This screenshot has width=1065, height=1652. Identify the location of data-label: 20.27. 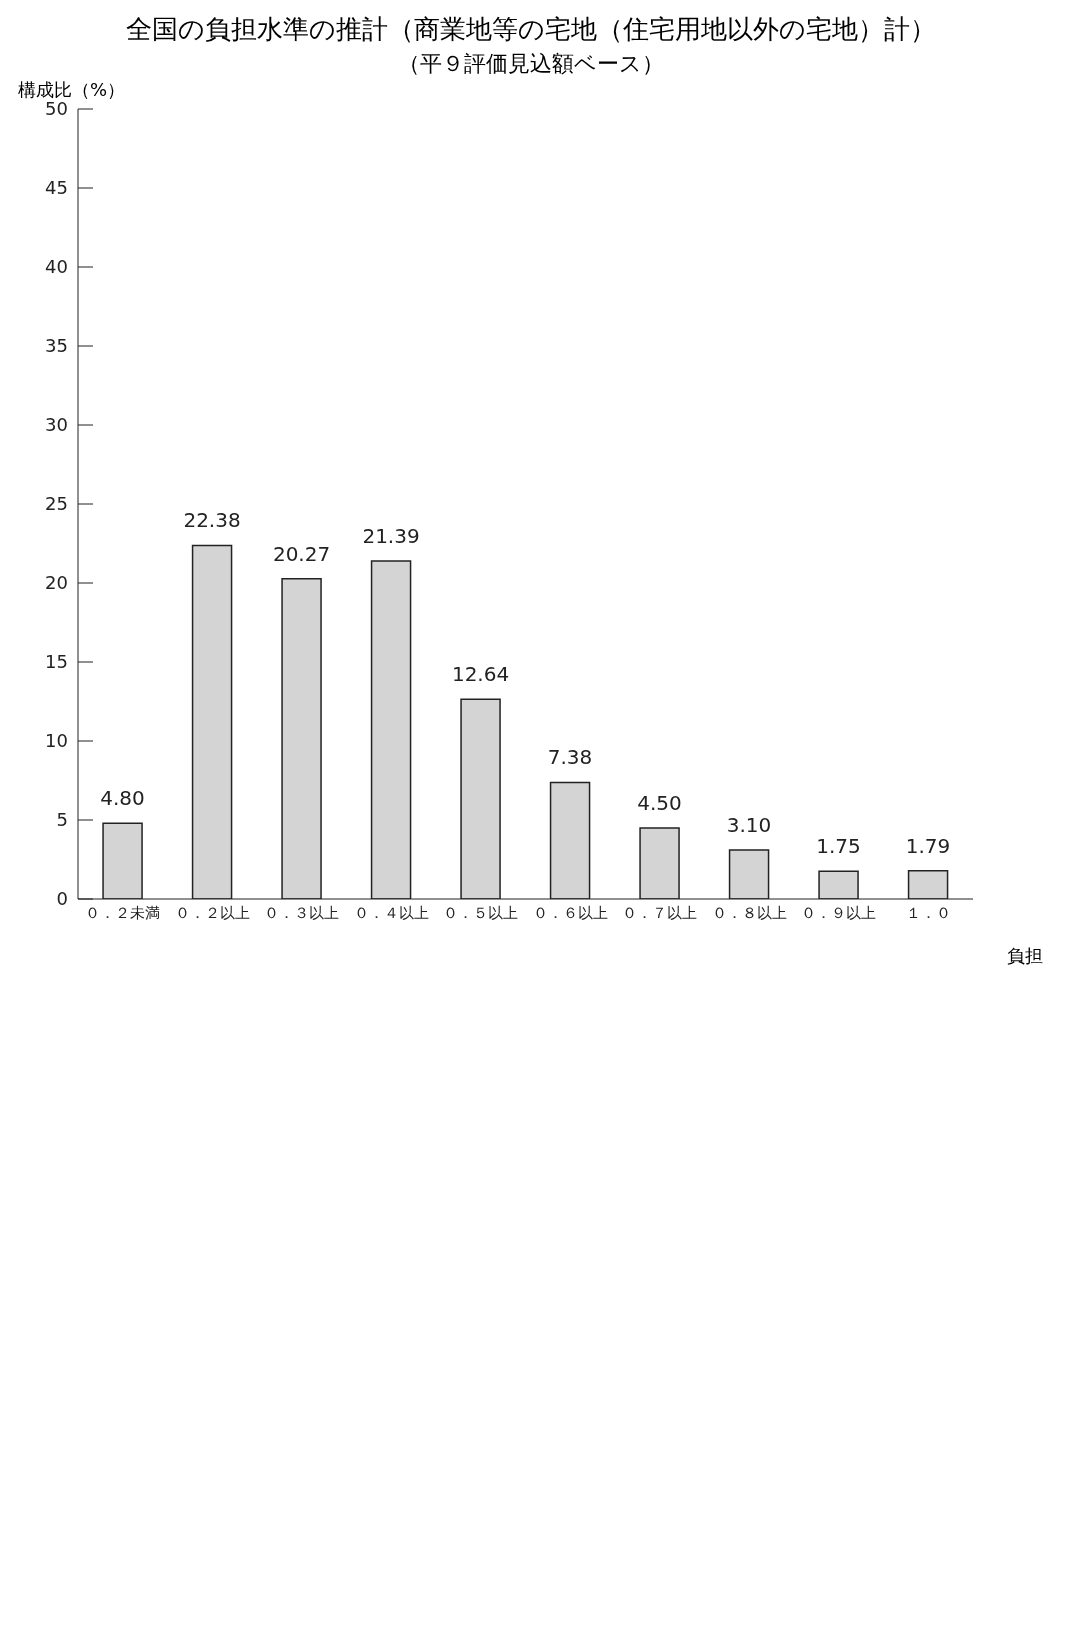
(301, 553).